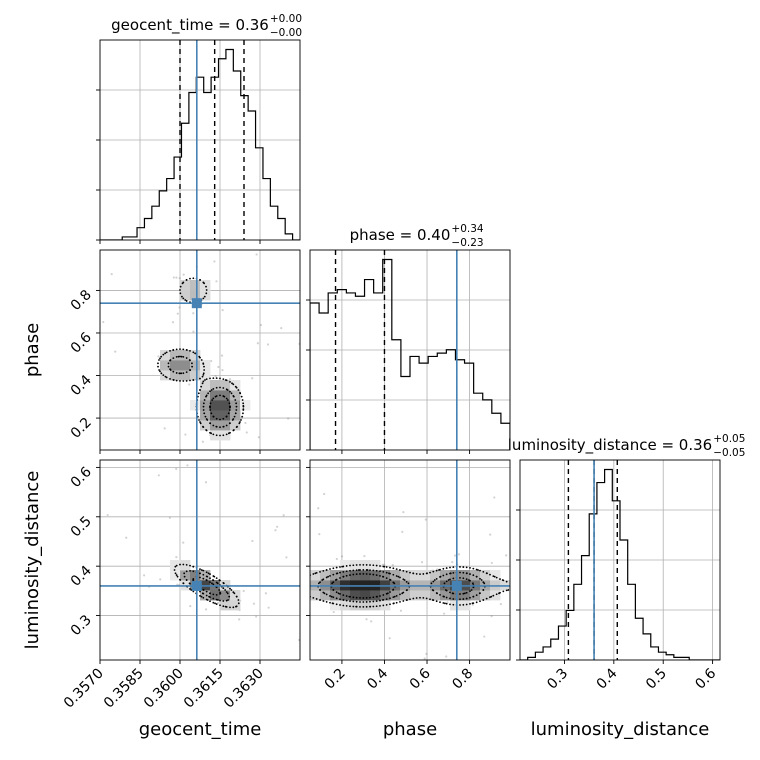 This screenshot has height=760, width=760. I want to click on truth-marker, so click(196, 585).